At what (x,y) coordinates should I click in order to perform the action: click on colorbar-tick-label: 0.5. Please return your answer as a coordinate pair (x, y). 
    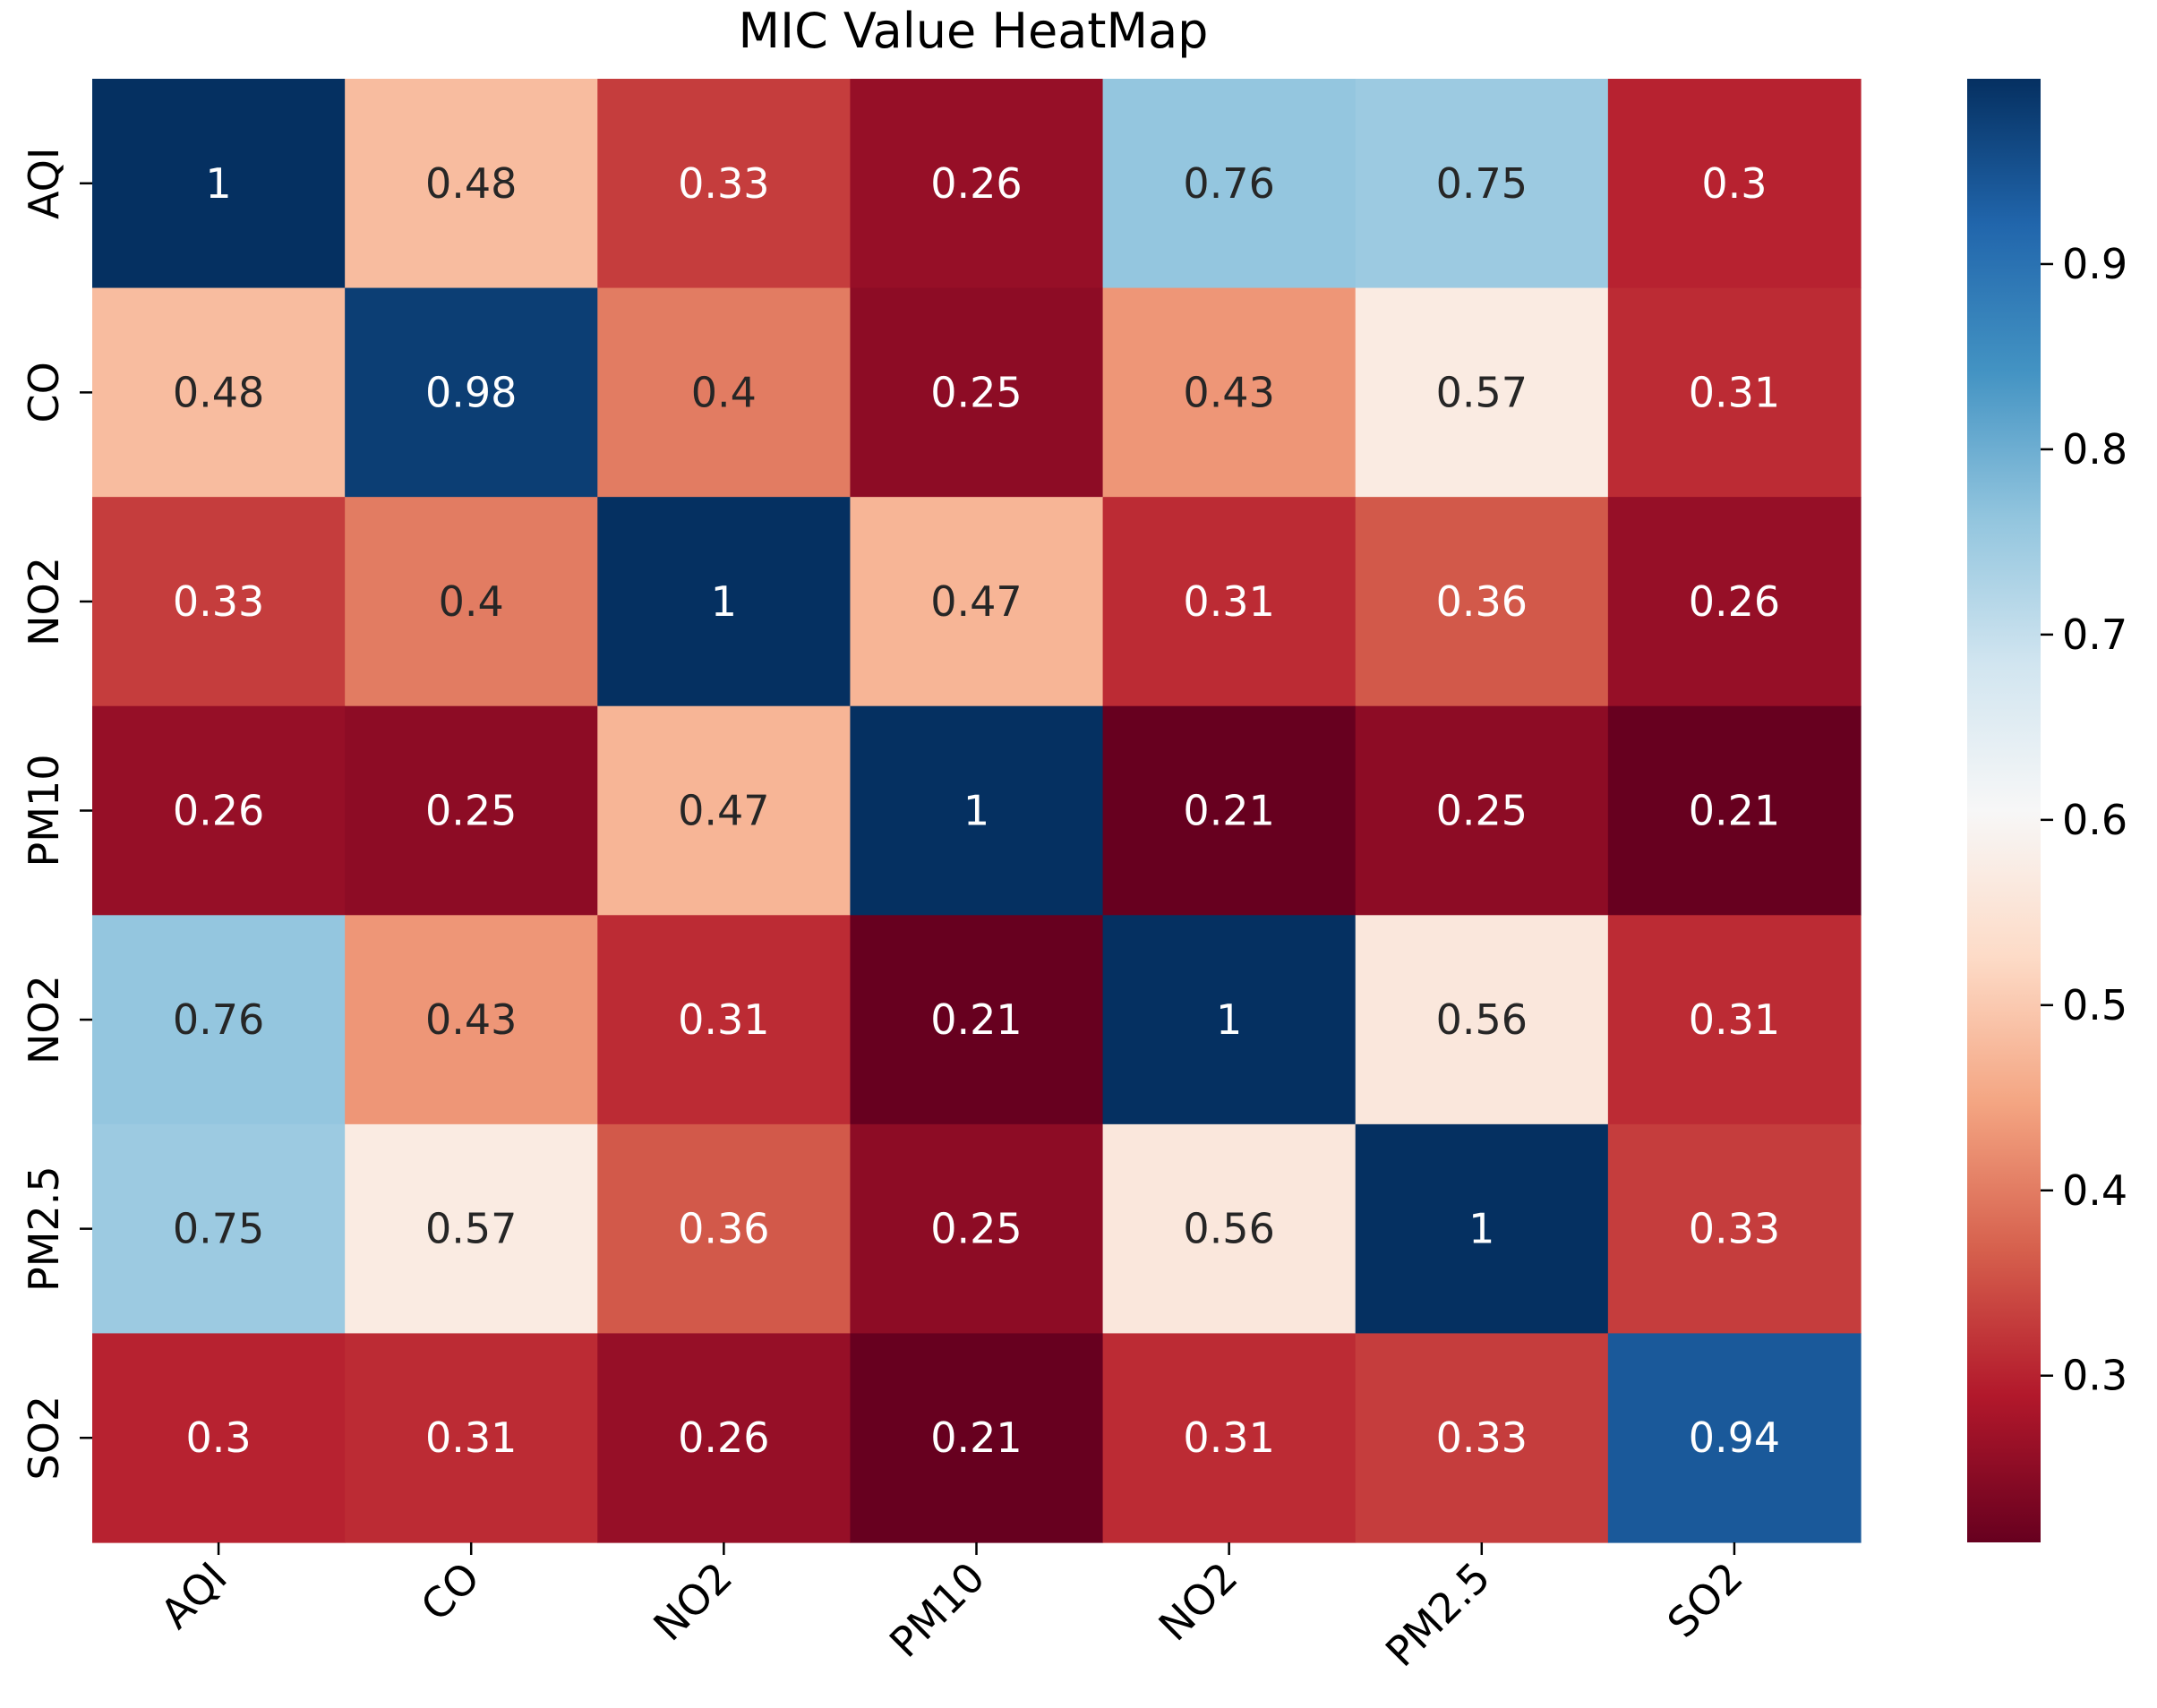
    Looking at the image, I should click on (2094, 1005).